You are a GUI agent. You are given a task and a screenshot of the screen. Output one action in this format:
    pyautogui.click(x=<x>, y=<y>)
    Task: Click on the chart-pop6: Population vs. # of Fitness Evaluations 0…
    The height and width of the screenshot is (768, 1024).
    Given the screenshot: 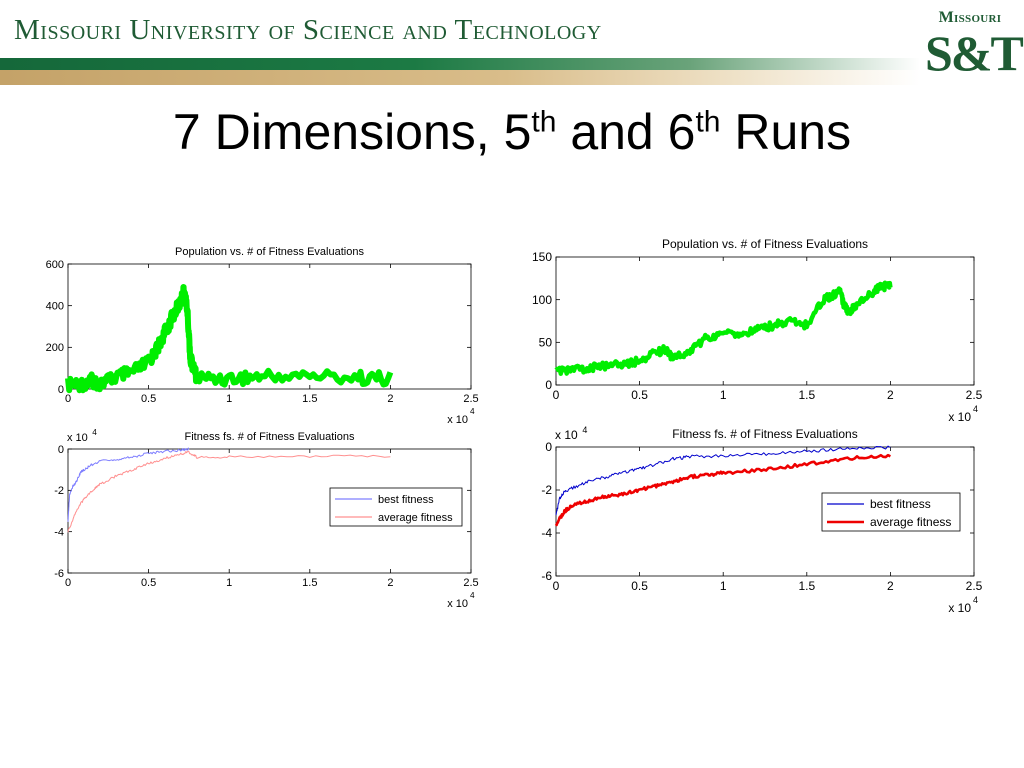 What is the action you would take?
    pyautogui.click(x=757, y=330)
    